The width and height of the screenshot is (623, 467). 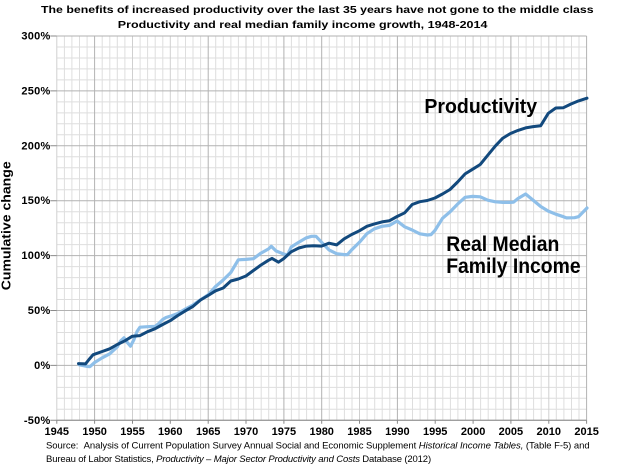 What do you see at coordinates (37, 421) in the screenshot?
I see `svg-text: -50%` at bounding box center [37, 421].